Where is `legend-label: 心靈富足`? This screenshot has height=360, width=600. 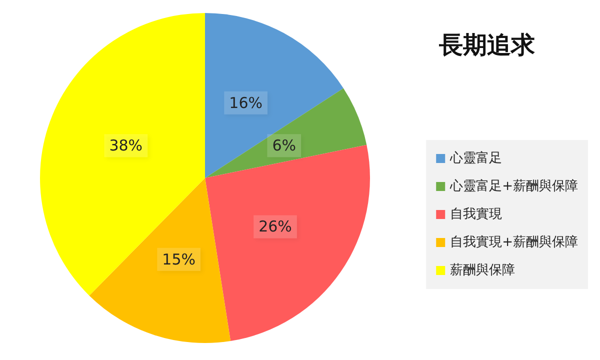 legend-label: 心靈富足 is located at coordinates (475, 158).